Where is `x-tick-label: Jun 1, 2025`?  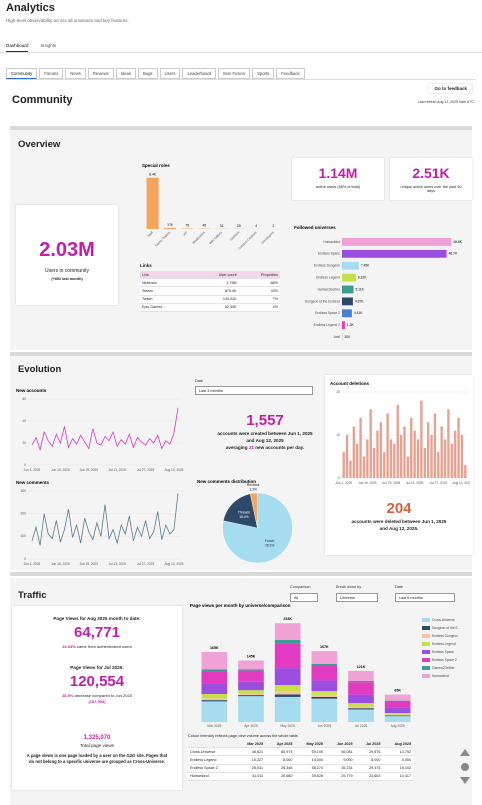 x-tick-label: Jun 1, 2025 is located at coordinates (32, 470).